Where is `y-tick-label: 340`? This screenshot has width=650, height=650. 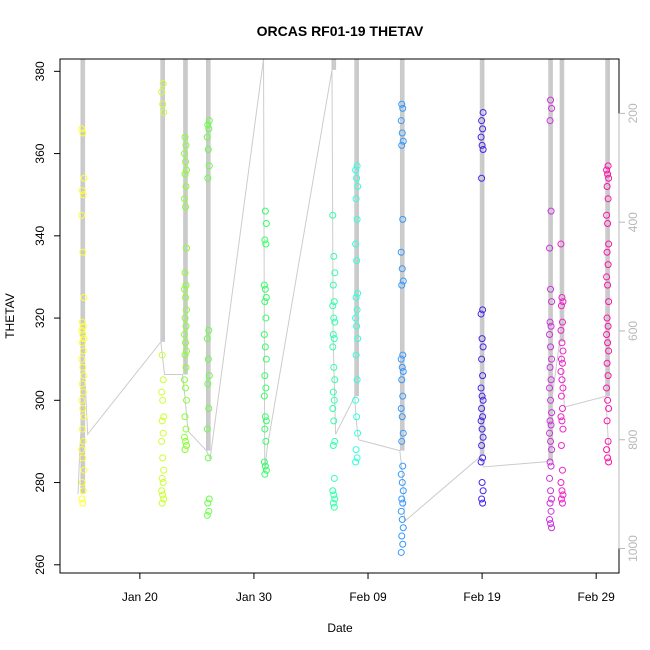
y-tick-label: 340 is located at coordinates (40, 235).